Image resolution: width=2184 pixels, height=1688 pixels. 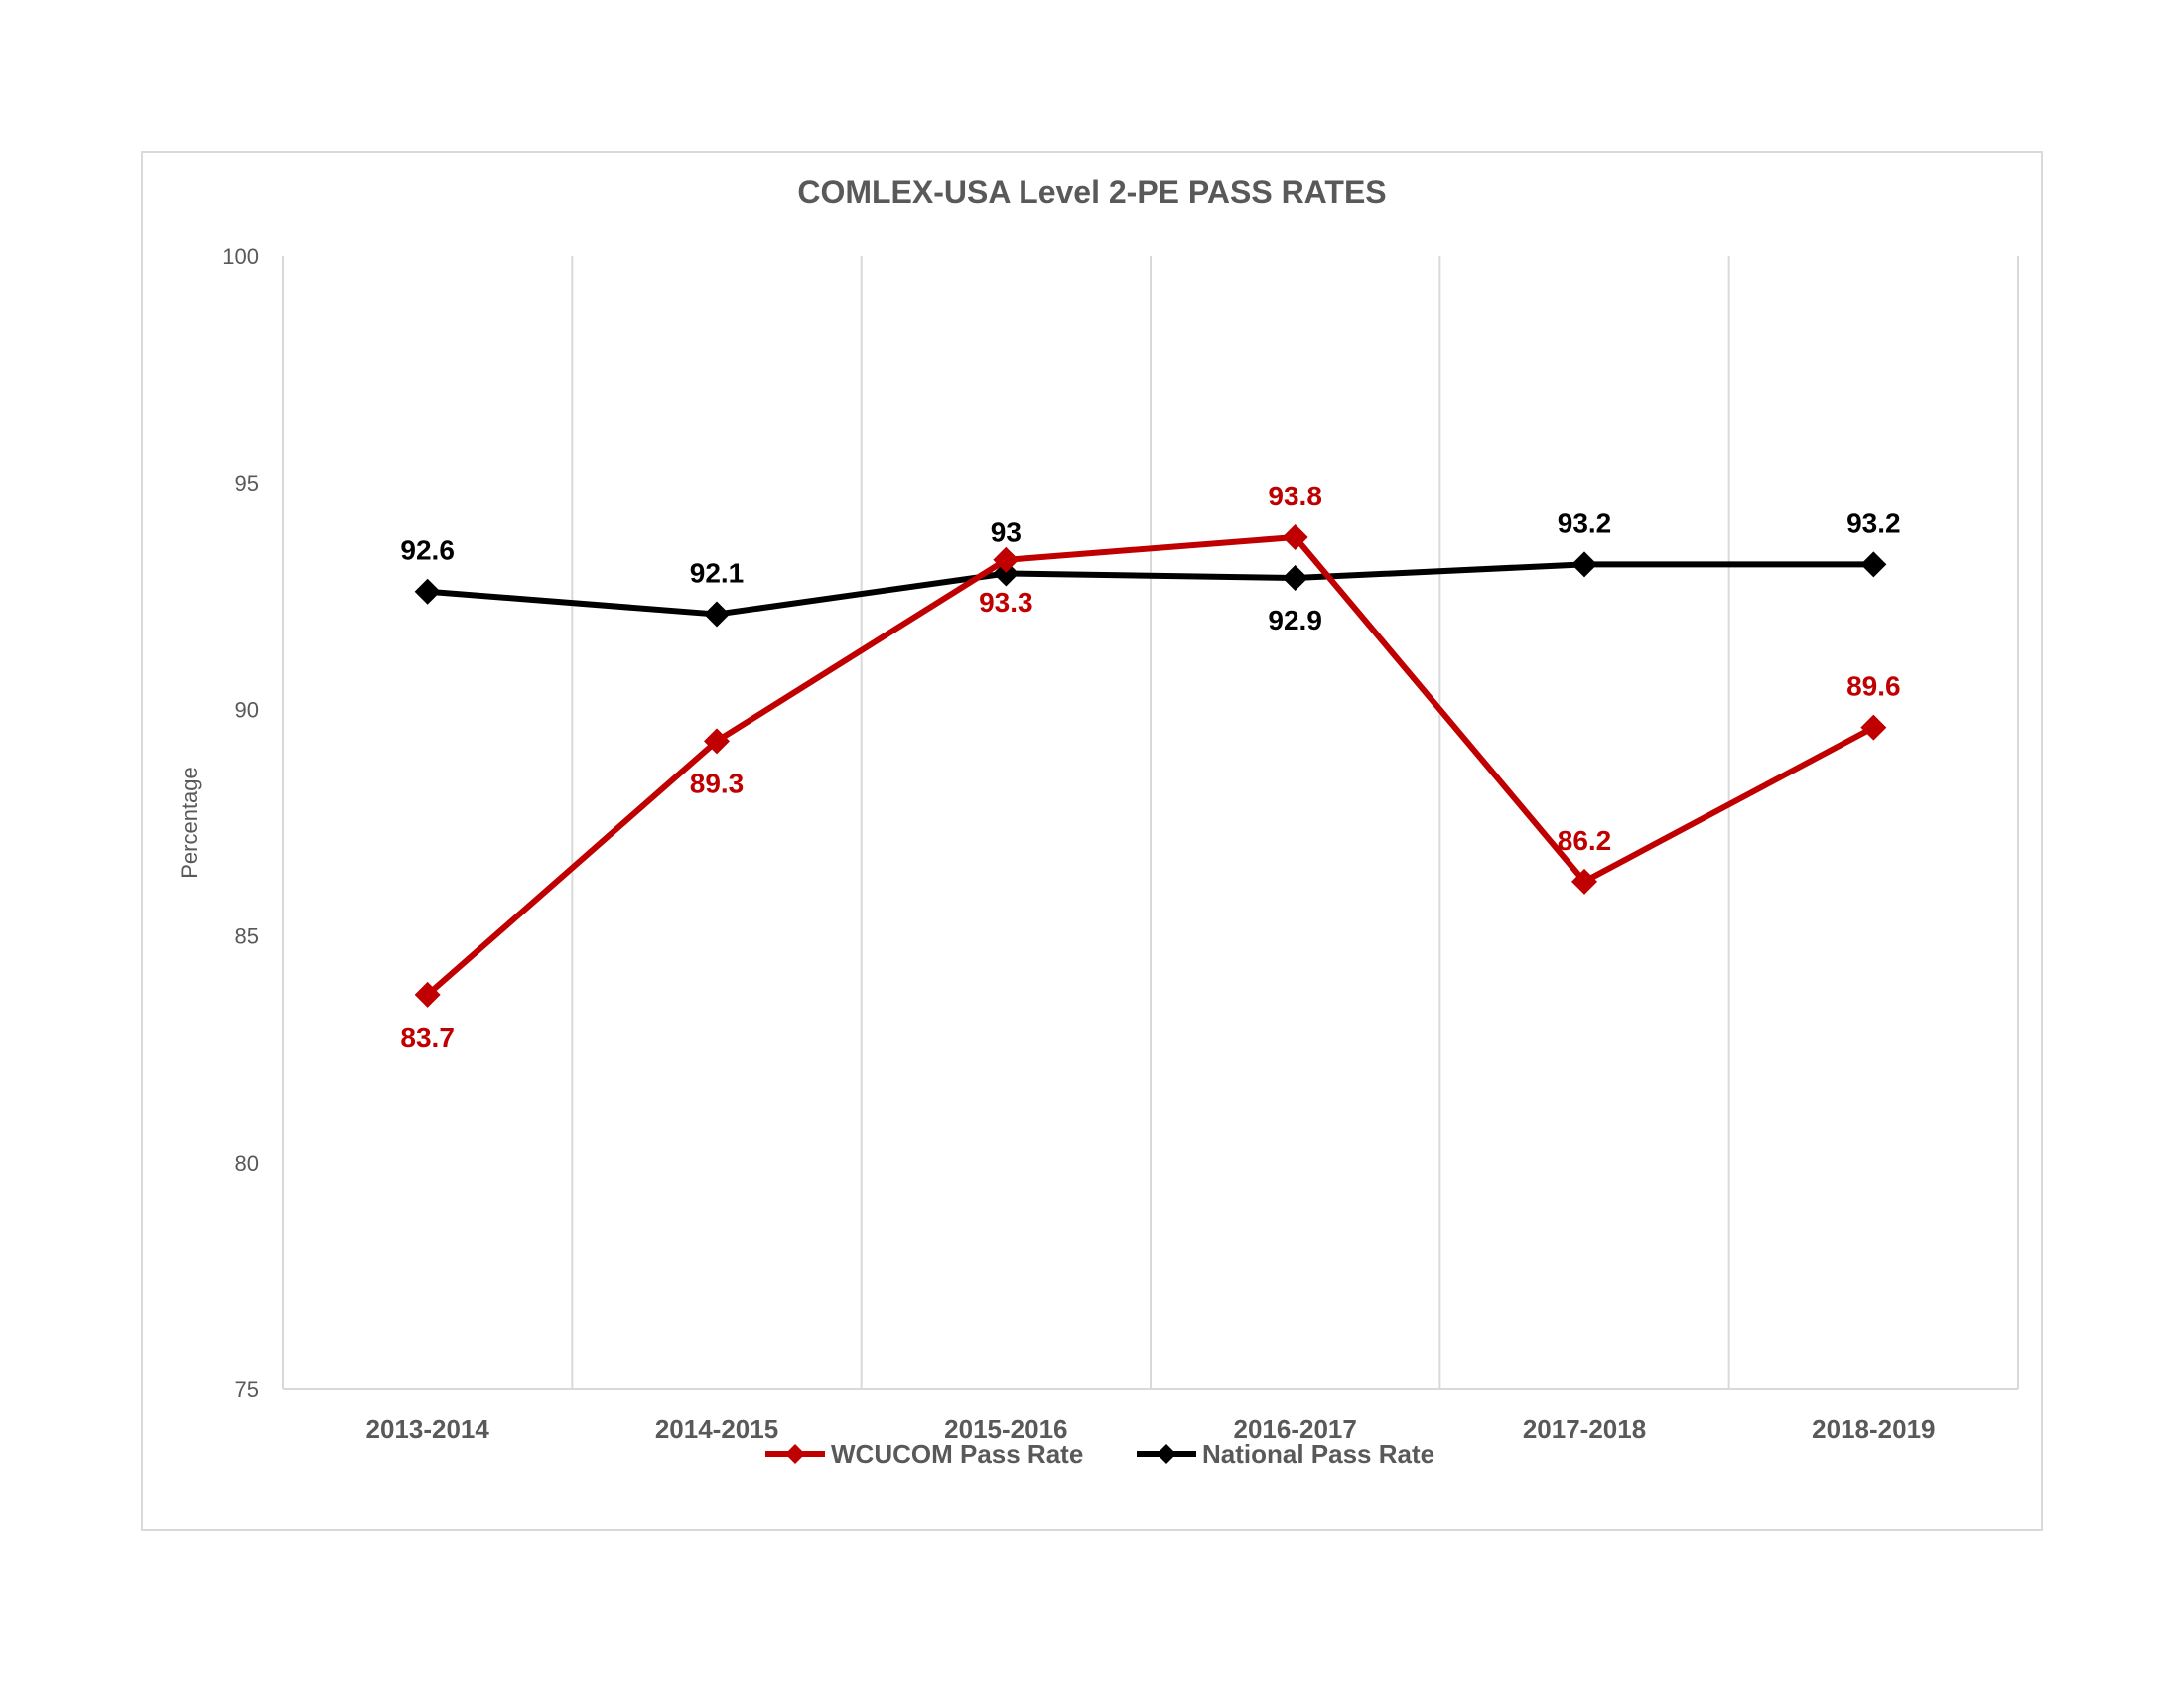 I want to click on y-tick-label: 75, so click(x=247, y=1389).